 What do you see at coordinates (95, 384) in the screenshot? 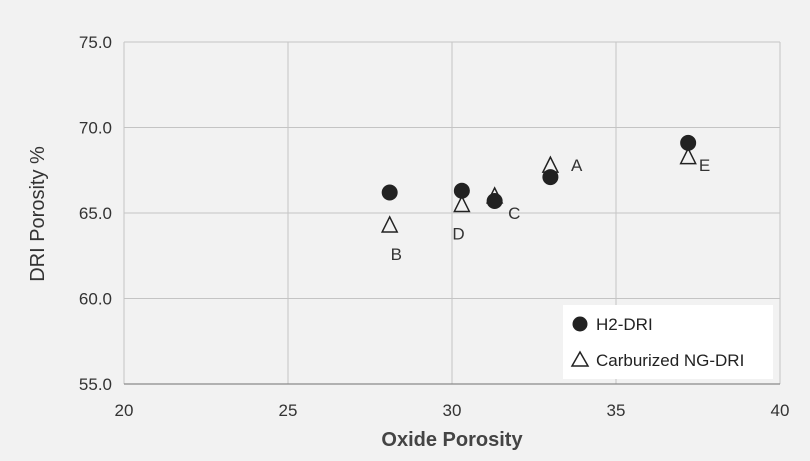
I see `y-tick-label: 55.0` at bounding box center [95, 384].